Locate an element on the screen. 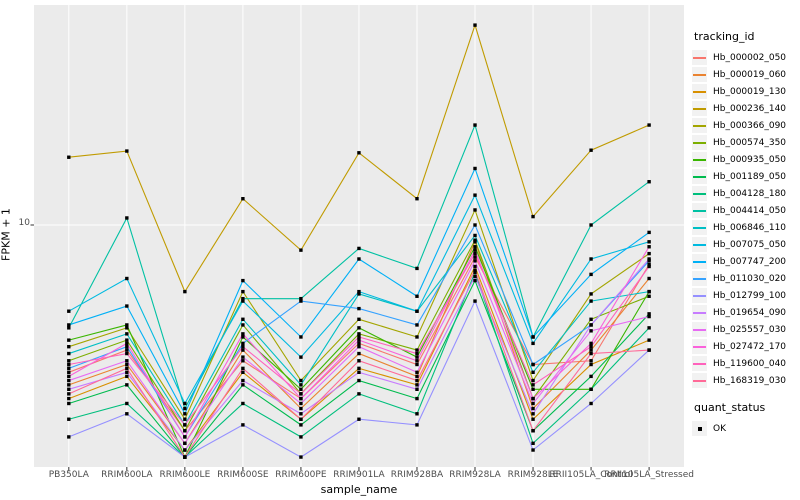 The image size is (800, 500). legend-label: Hb_007075_050 is located at coordinates (750, 244).